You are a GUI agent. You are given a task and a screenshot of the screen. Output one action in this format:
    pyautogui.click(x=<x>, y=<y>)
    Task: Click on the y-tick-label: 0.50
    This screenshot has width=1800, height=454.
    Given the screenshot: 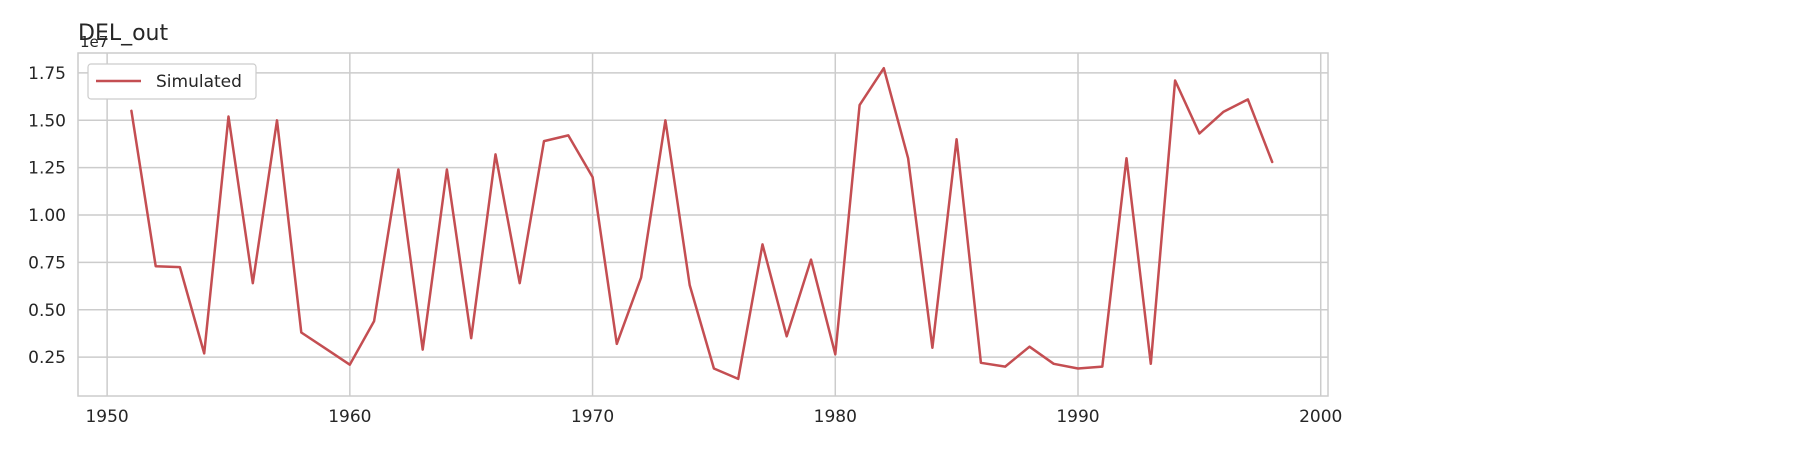 What is the action you would take?
    pyautogui.click(x=47, y=311)
    